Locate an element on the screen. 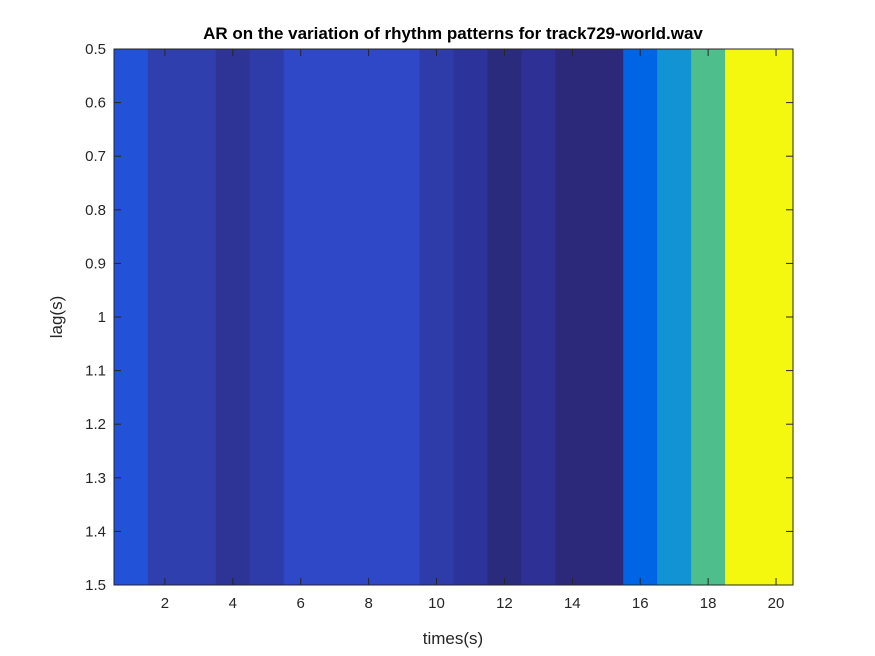  y-tick-label: 0.5 is located at coordinates (95, 49).